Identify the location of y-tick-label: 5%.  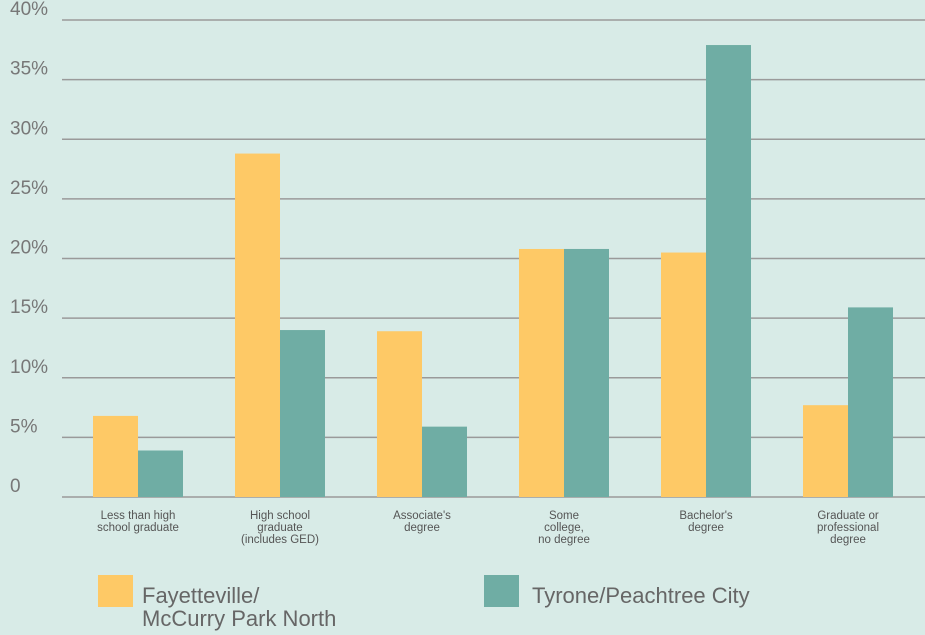
(24, 426).